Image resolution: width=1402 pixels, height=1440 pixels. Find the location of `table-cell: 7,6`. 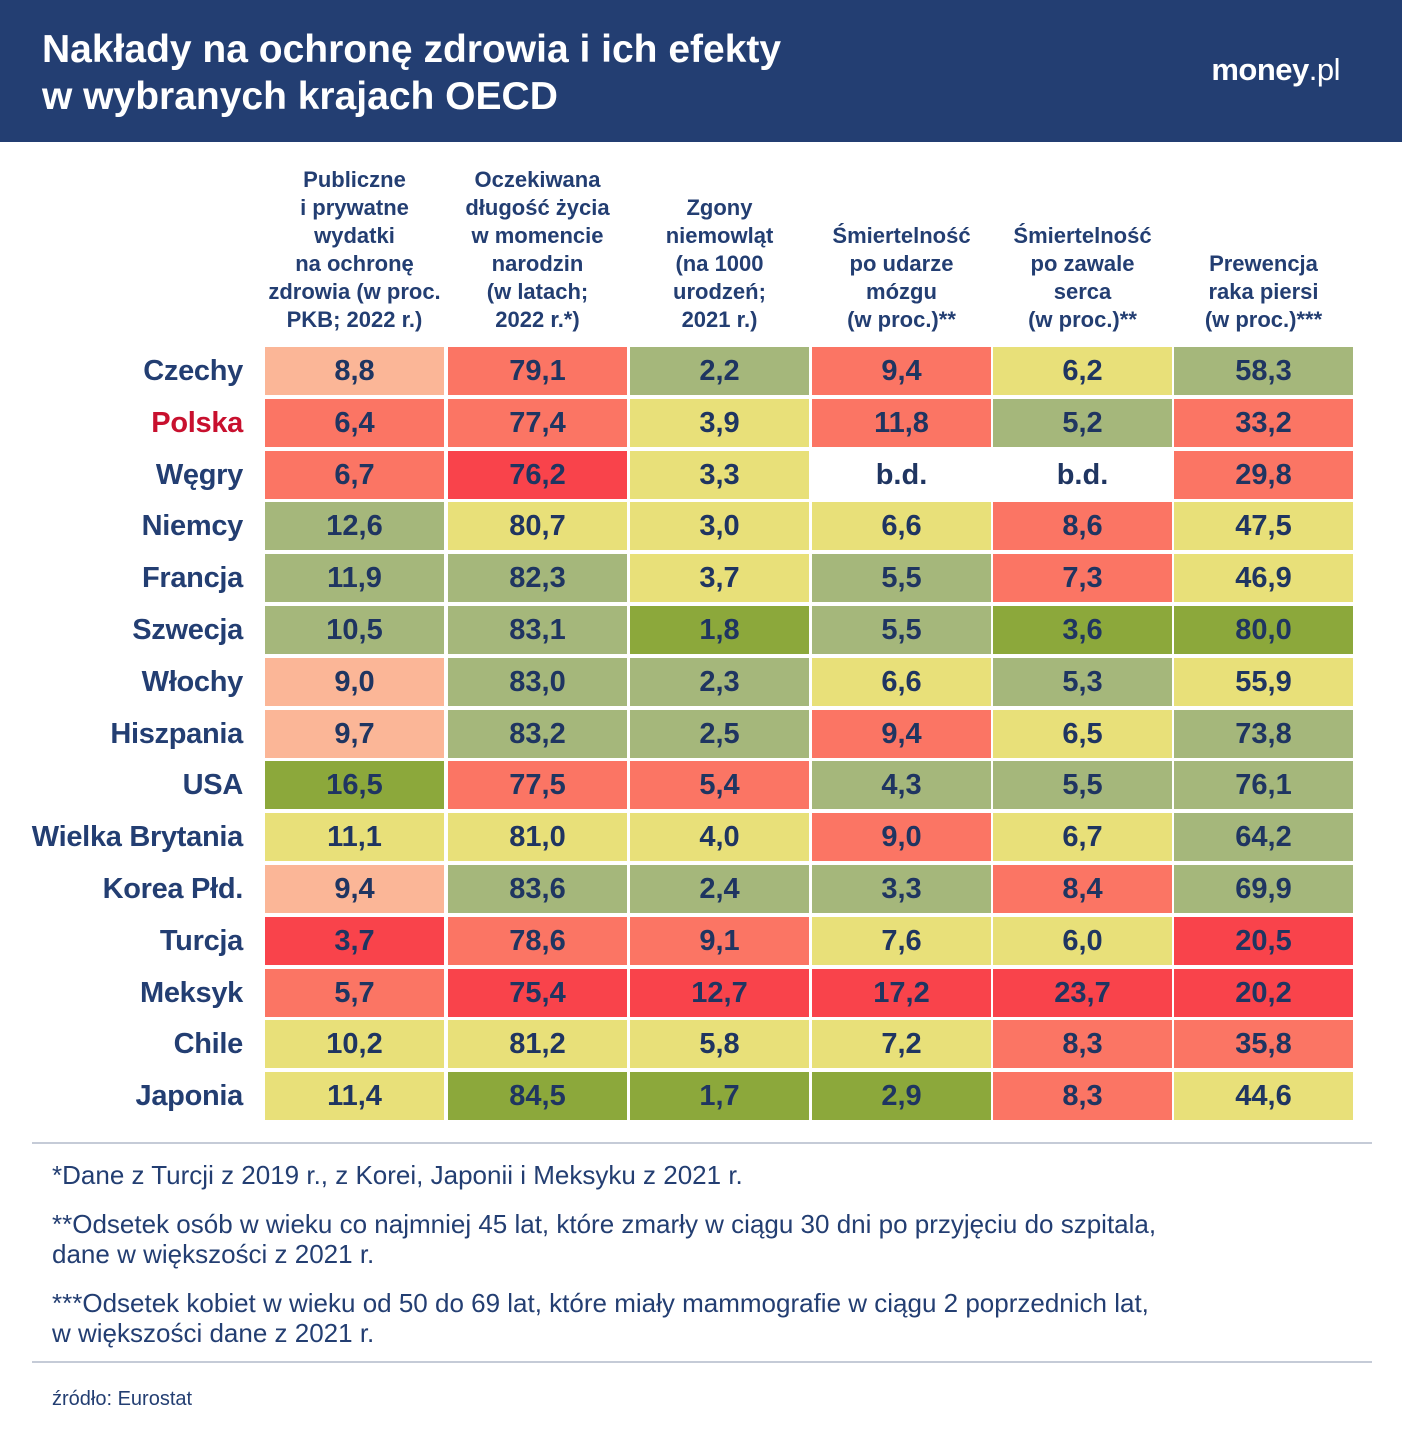

table-cell: 7,6 is located at coordinates (901, 941).